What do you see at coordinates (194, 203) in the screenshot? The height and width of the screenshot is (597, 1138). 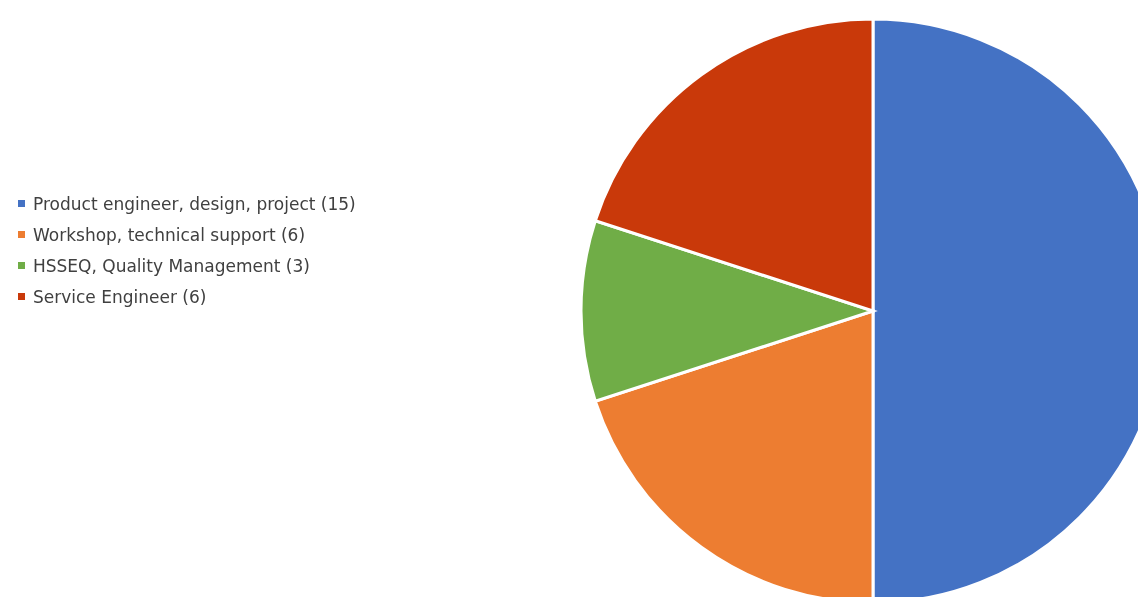 I see `legend-label: Product engineer, design, project (15)` at bounding box center [194, 203].